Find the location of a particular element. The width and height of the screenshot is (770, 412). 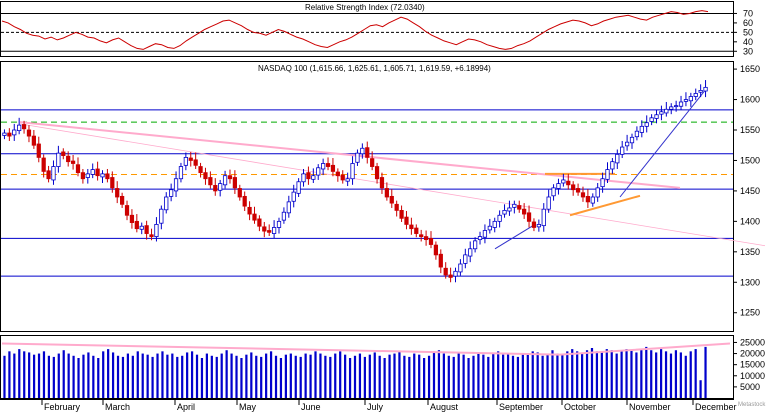

price-tick-label: 1250 is located at coordinates (750, 313).